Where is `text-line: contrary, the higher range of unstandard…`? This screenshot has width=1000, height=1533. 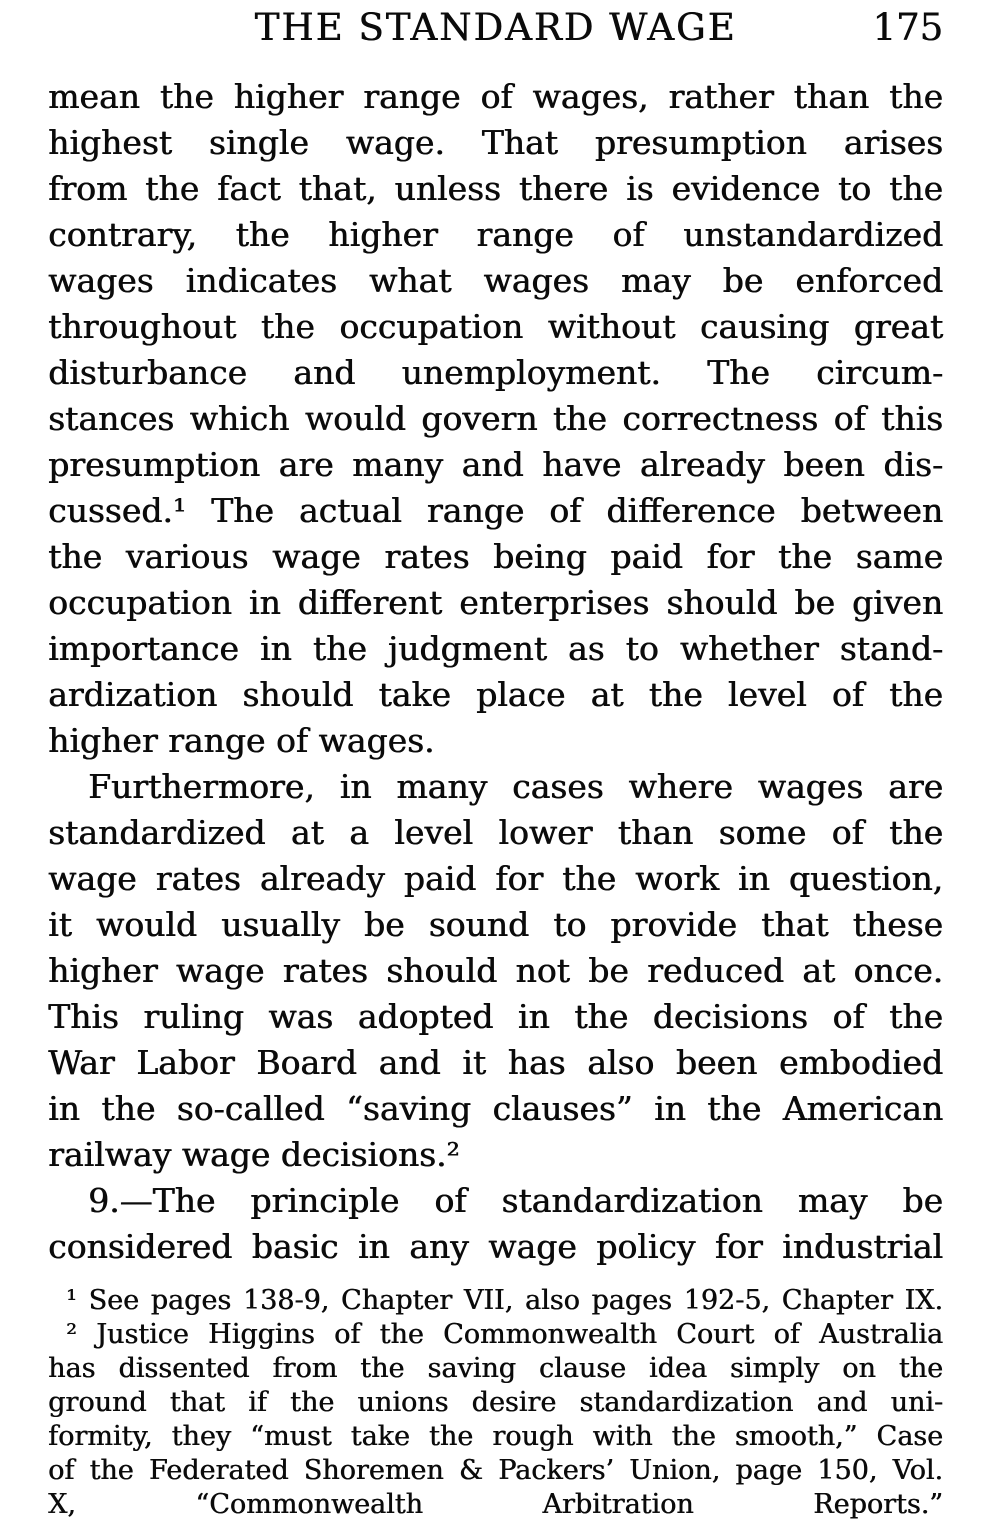 text-line: contrary, the higher range of unstandard… is located at coordinates (495, 234).